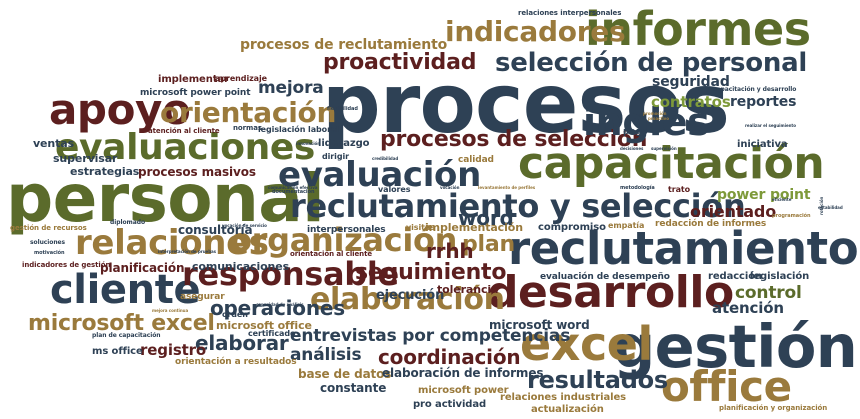  Describe the element at coordinates (733, 211) in the screenshot. I see `word-orientado: orientado` at that location.